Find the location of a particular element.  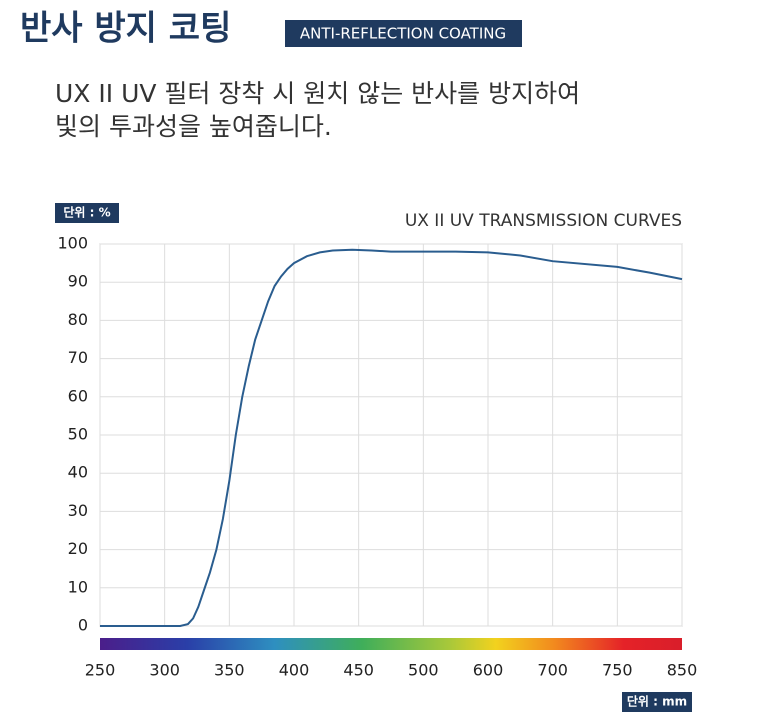

badge: ANTI-REFLECTION COATING is located at coordinates (403, 34).